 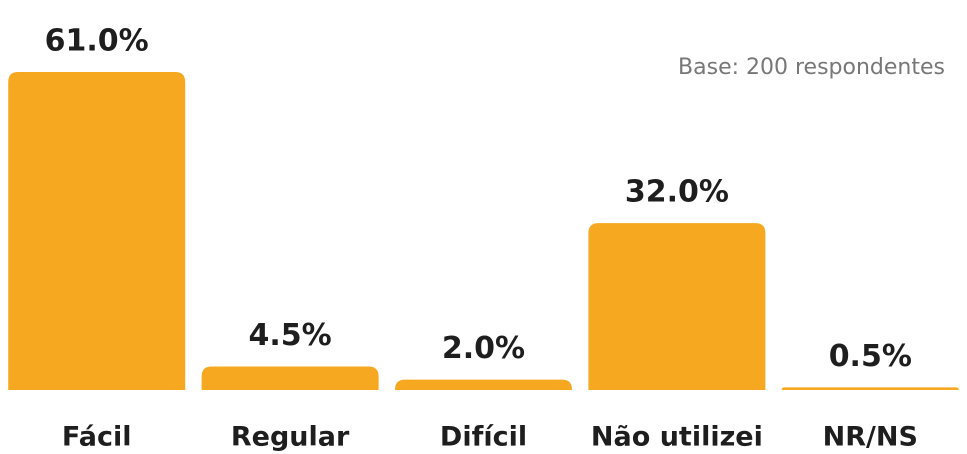 I want to click on chart-subtitle: Base: 200 respondentes, so click(x=811, y=67).